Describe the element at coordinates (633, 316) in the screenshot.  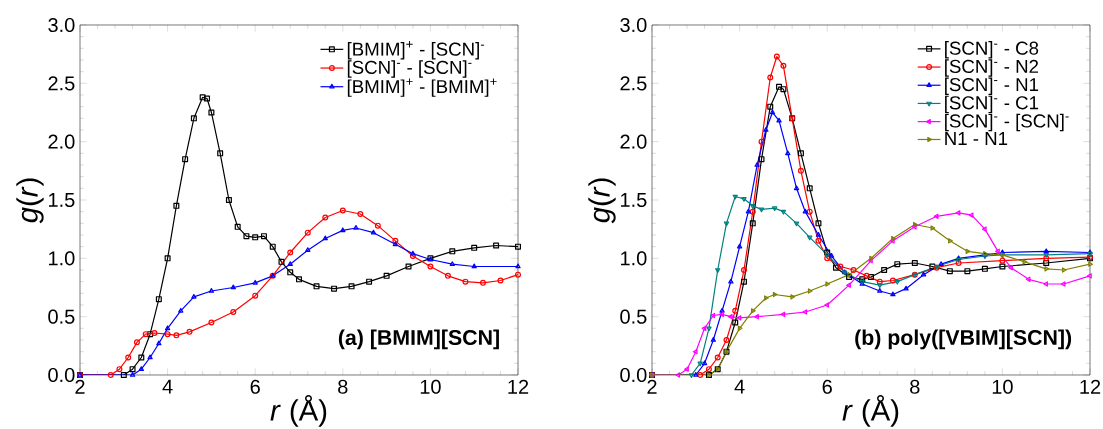
I see `y-tick-label: 0.5` at that location.